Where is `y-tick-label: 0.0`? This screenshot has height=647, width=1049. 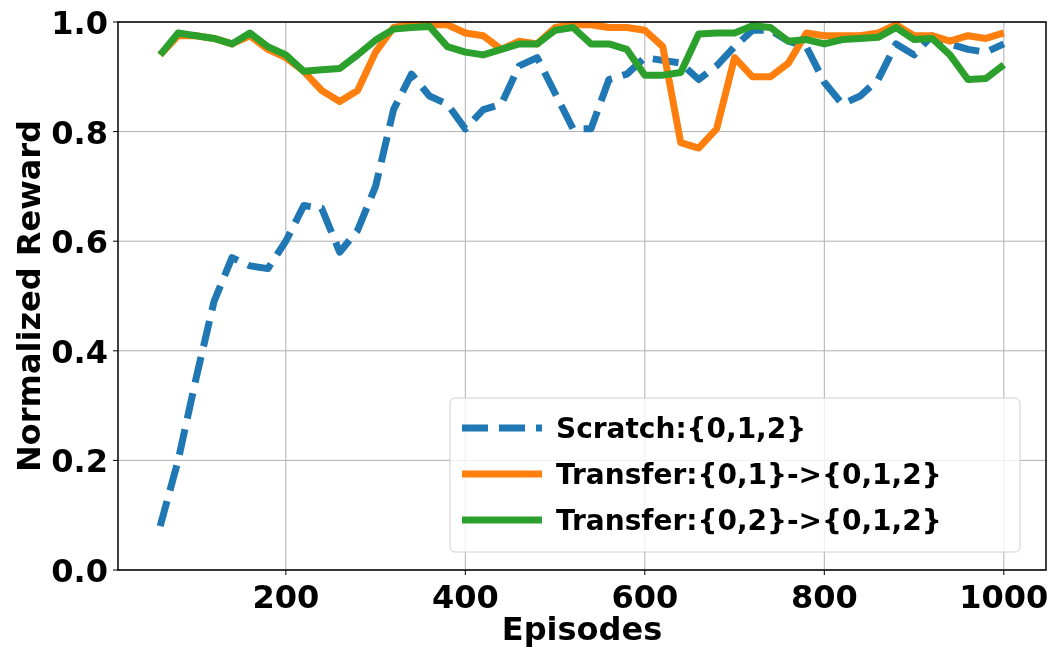
y-tick-label: 0.0 is located at coordinates (79, 571).